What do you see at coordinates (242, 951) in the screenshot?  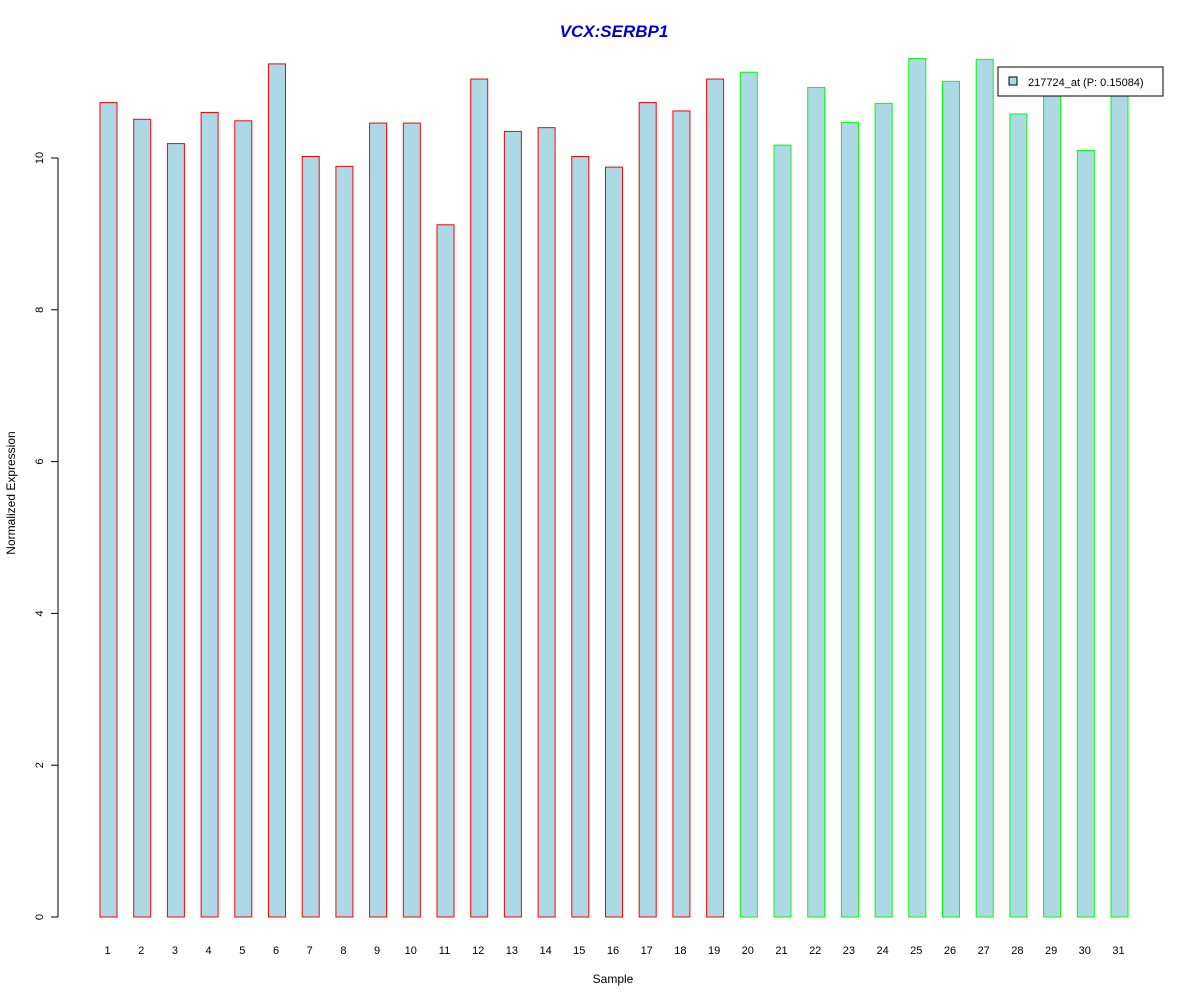 I see `x-tick-label: 5` at bounding box center [242, 951].